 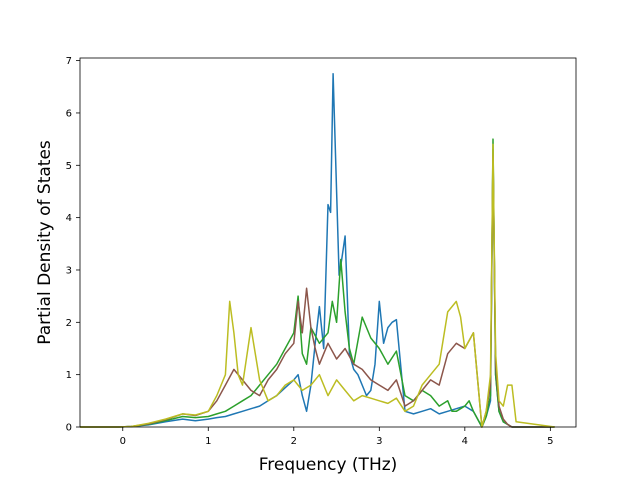 What do you see at coordinates (208, 441) in the screenshot?
I see `x-tick-label: 1` at bounding box center [208, 441].